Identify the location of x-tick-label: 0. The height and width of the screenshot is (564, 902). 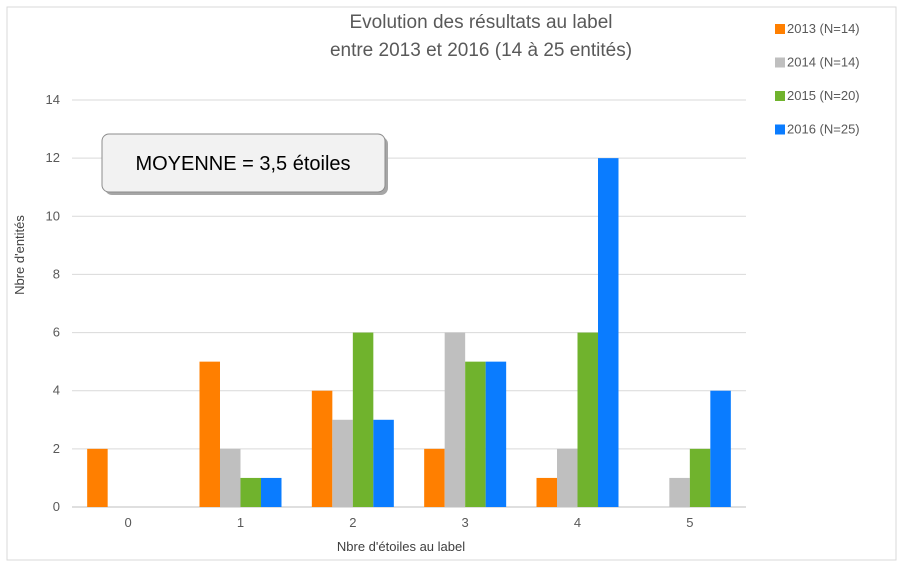
(128, 522).